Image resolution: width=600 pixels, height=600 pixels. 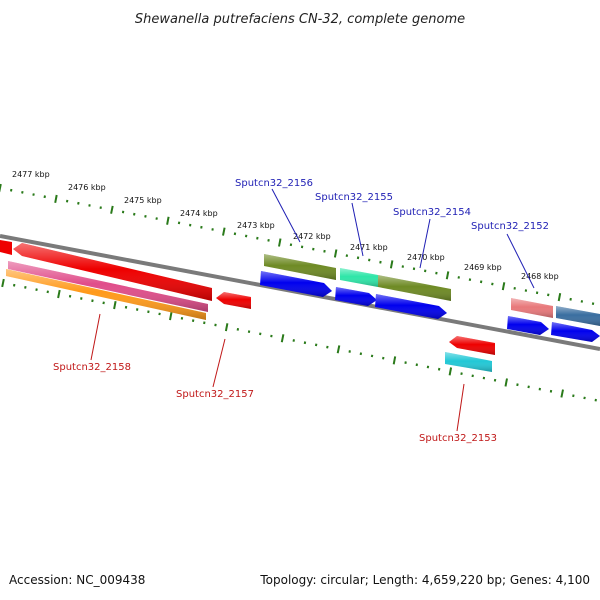 What do you see at coordinates (432, 212) in the screenshot?
I see `gene-label-sputcn32-2154: Sputcn32_2154` at bounding box center [432, 212].